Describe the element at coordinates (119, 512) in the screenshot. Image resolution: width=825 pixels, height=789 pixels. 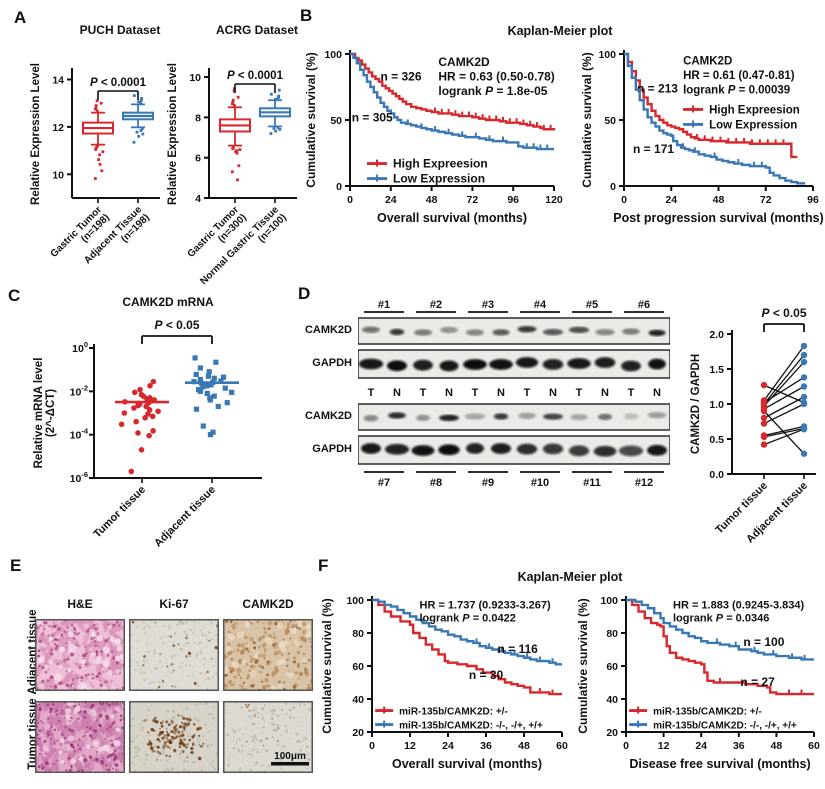
I see `svg-text: Tumor tissue` at that location.